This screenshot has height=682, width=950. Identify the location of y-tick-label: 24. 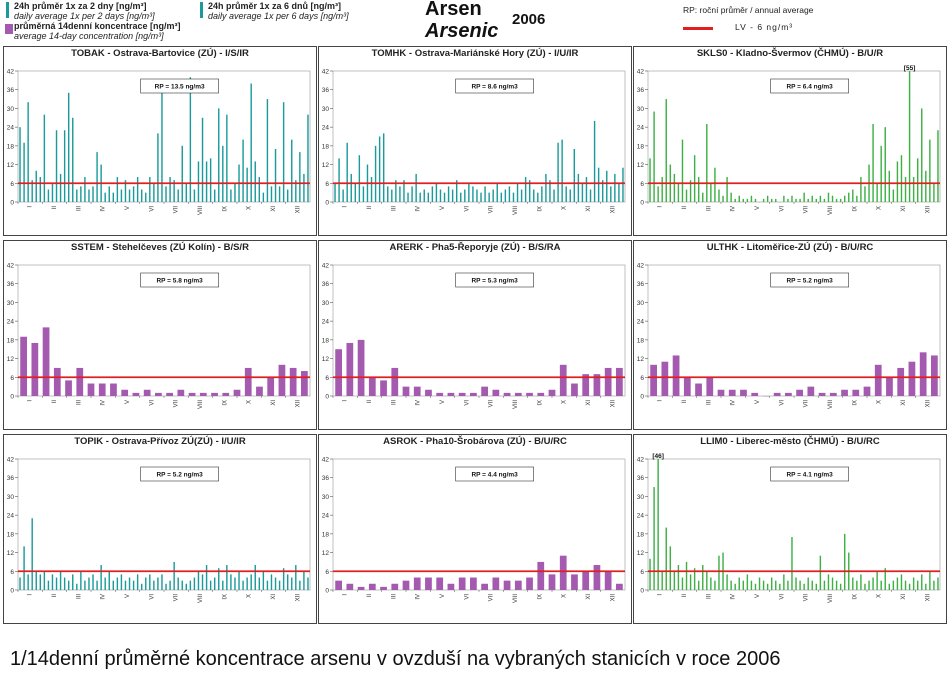
(11, 128).